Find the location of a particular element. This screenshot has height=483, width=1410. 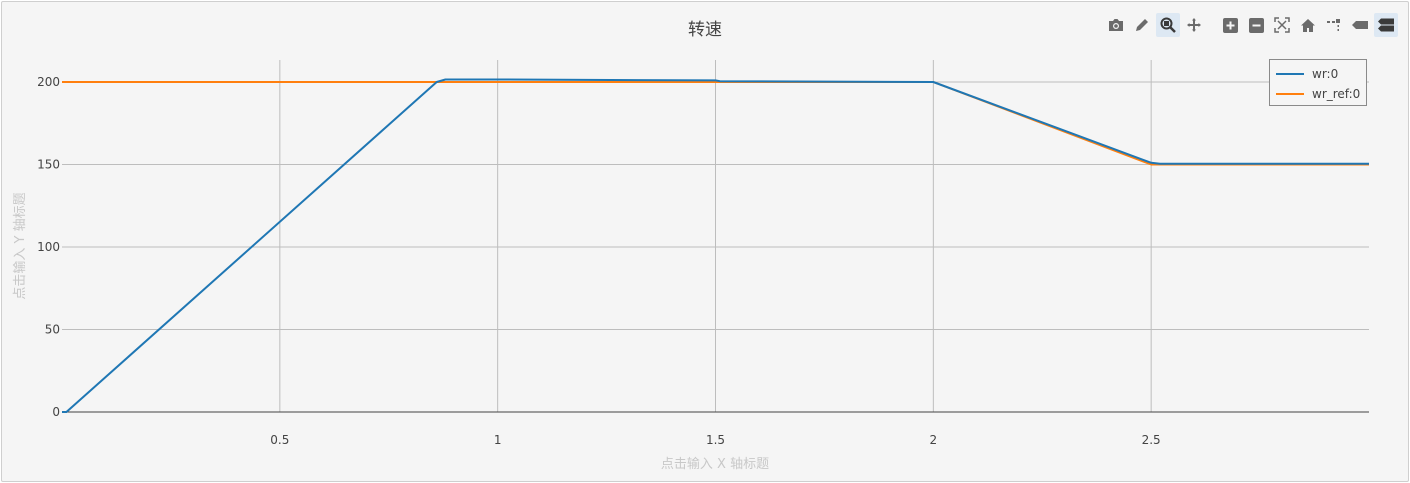

y-tick-label: 200 is located at coordinates (48, 82).